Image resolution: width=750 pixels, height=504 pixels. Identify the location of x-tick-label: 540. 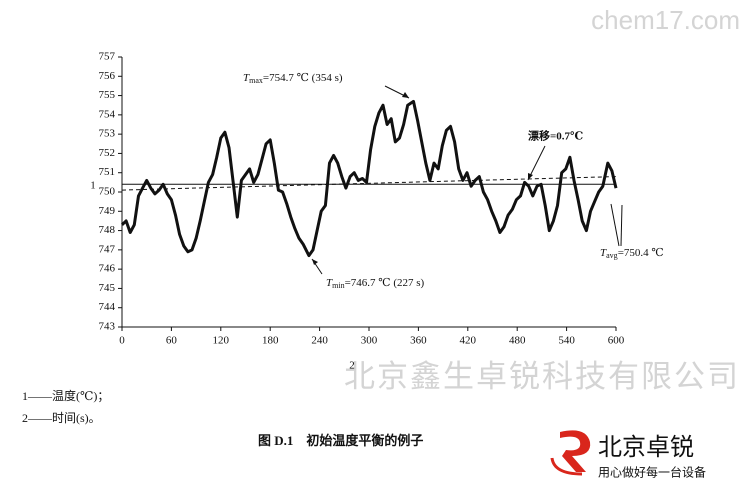
(566, 341).